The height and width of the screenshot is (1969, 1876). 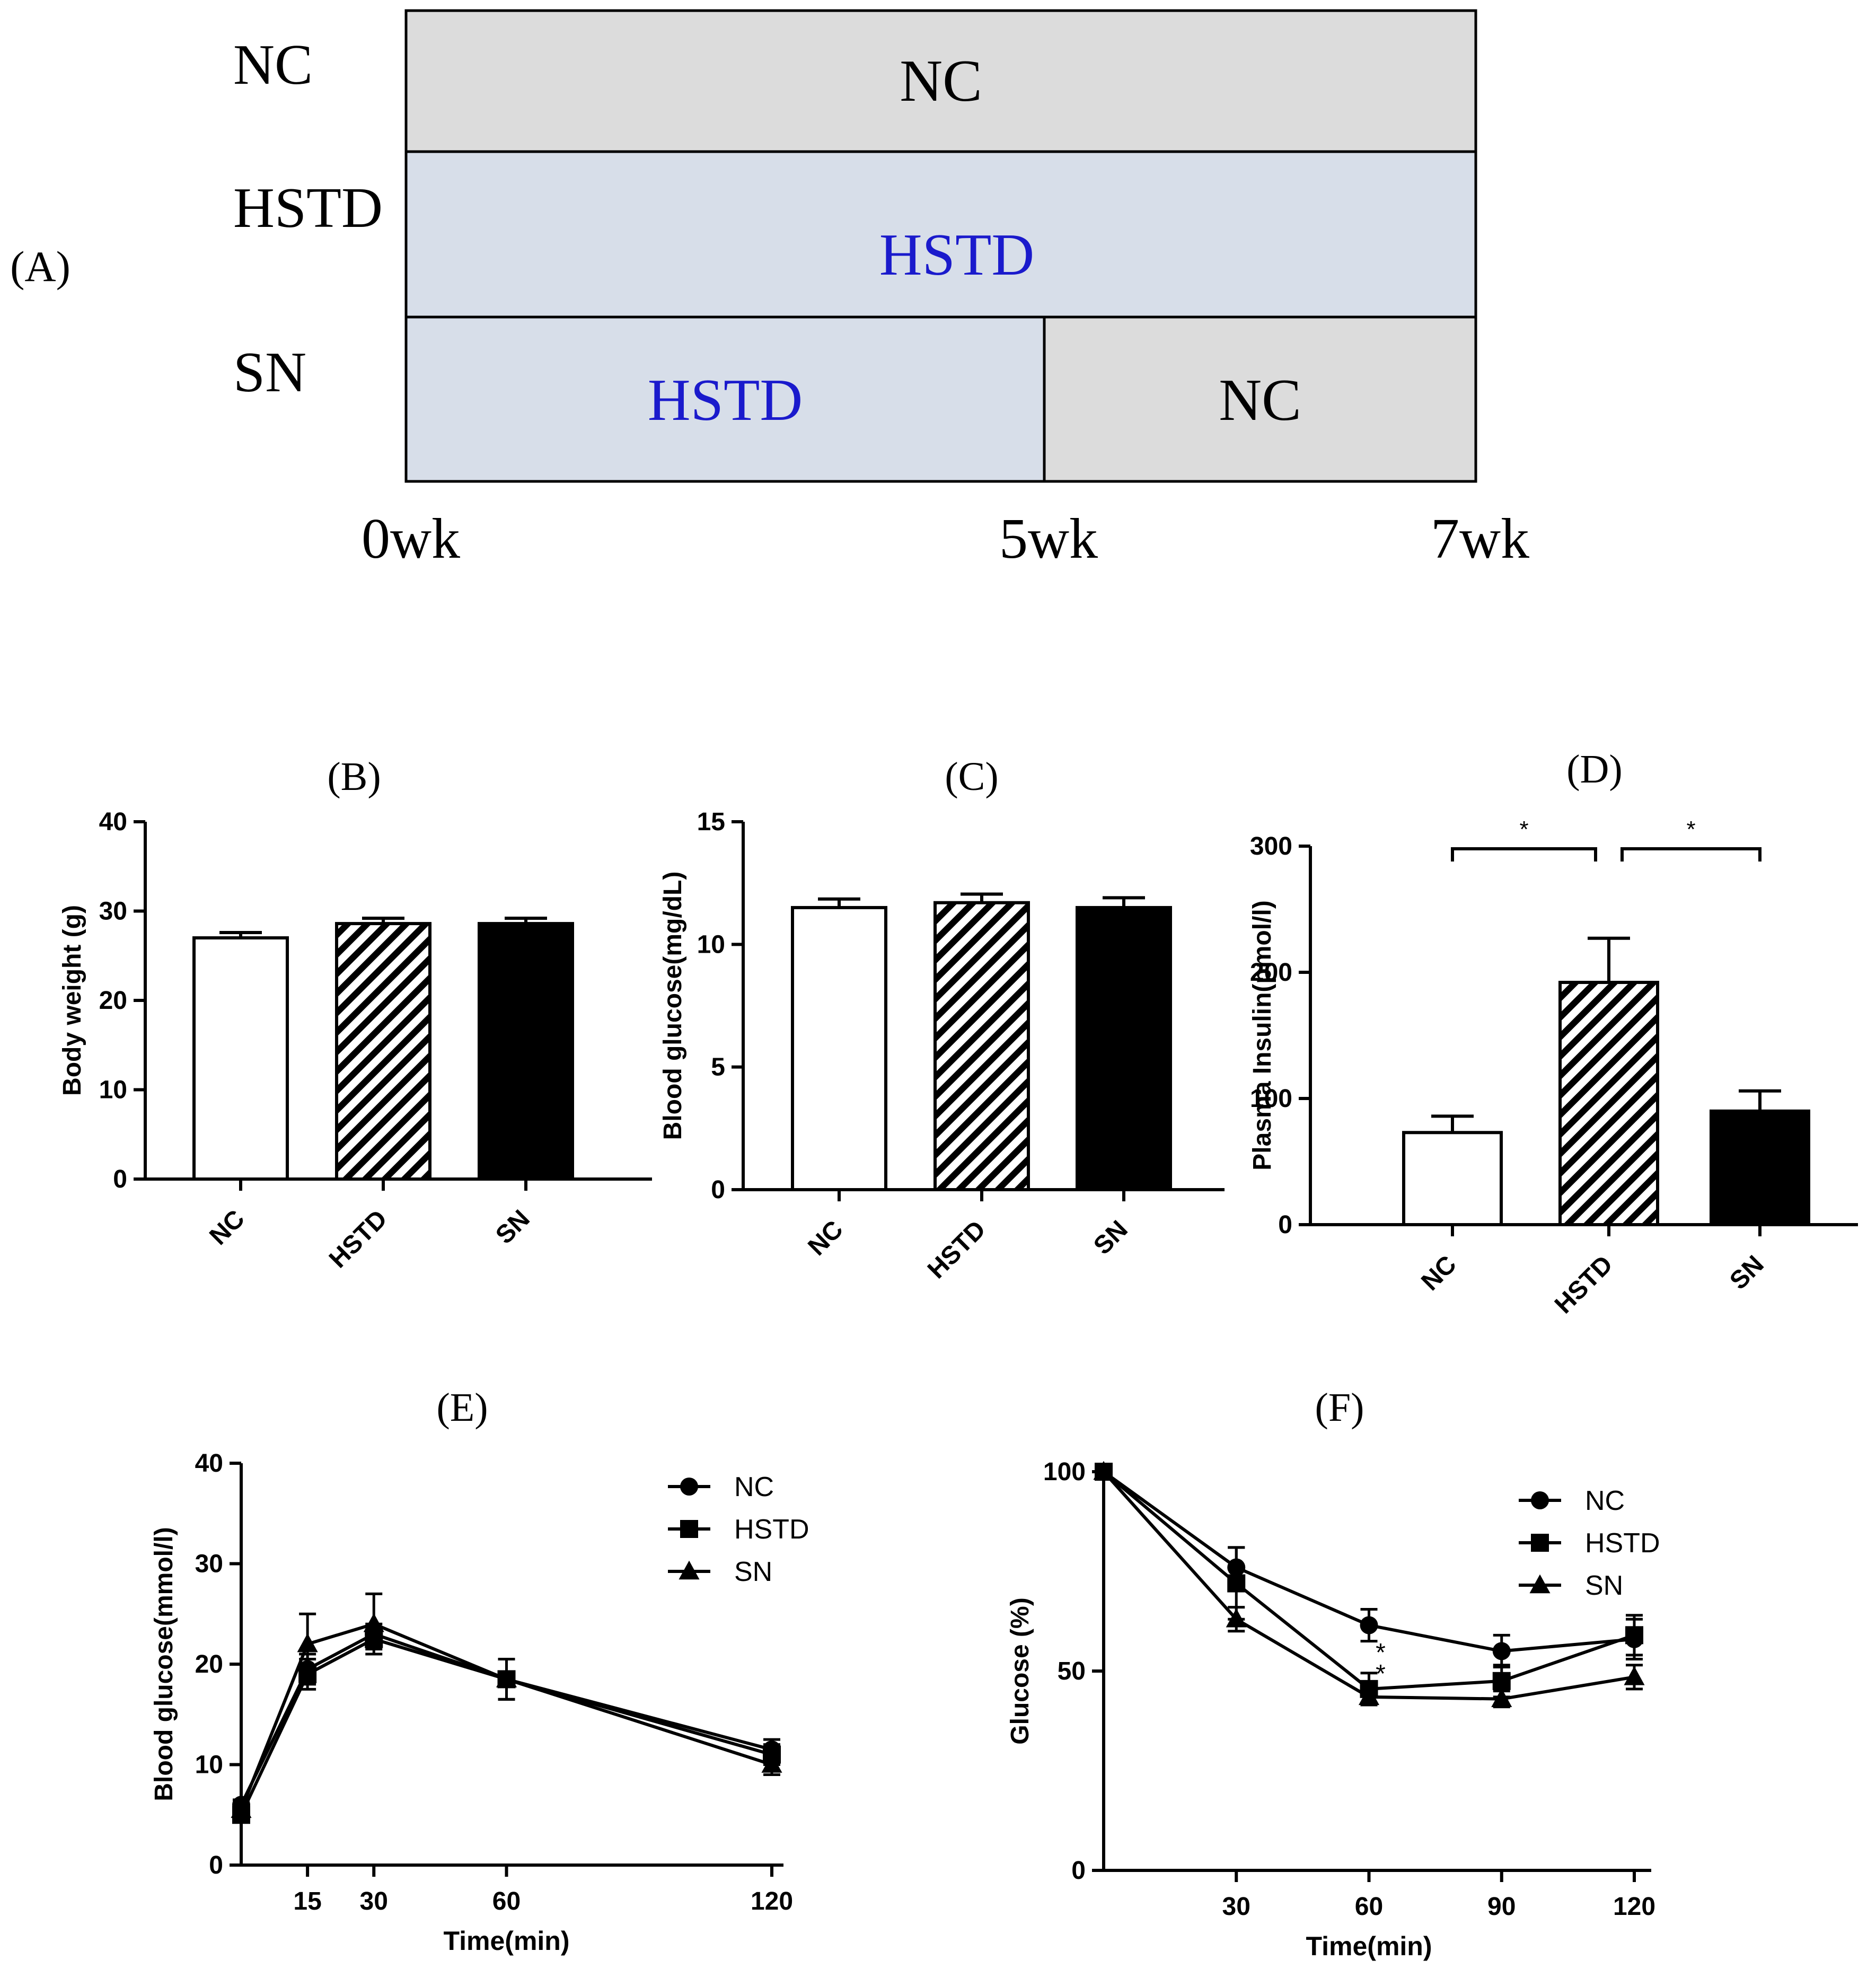 I want to click on y-tick-label: 50, so click(x=1072, y=1671).